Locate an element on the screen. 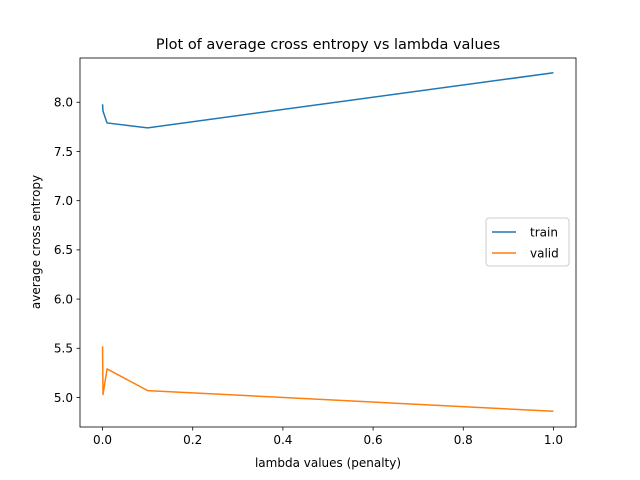 The width and height of the screenshot is (640, 480). x-tick-label: 1.0 is located at coordinates (553, 440).